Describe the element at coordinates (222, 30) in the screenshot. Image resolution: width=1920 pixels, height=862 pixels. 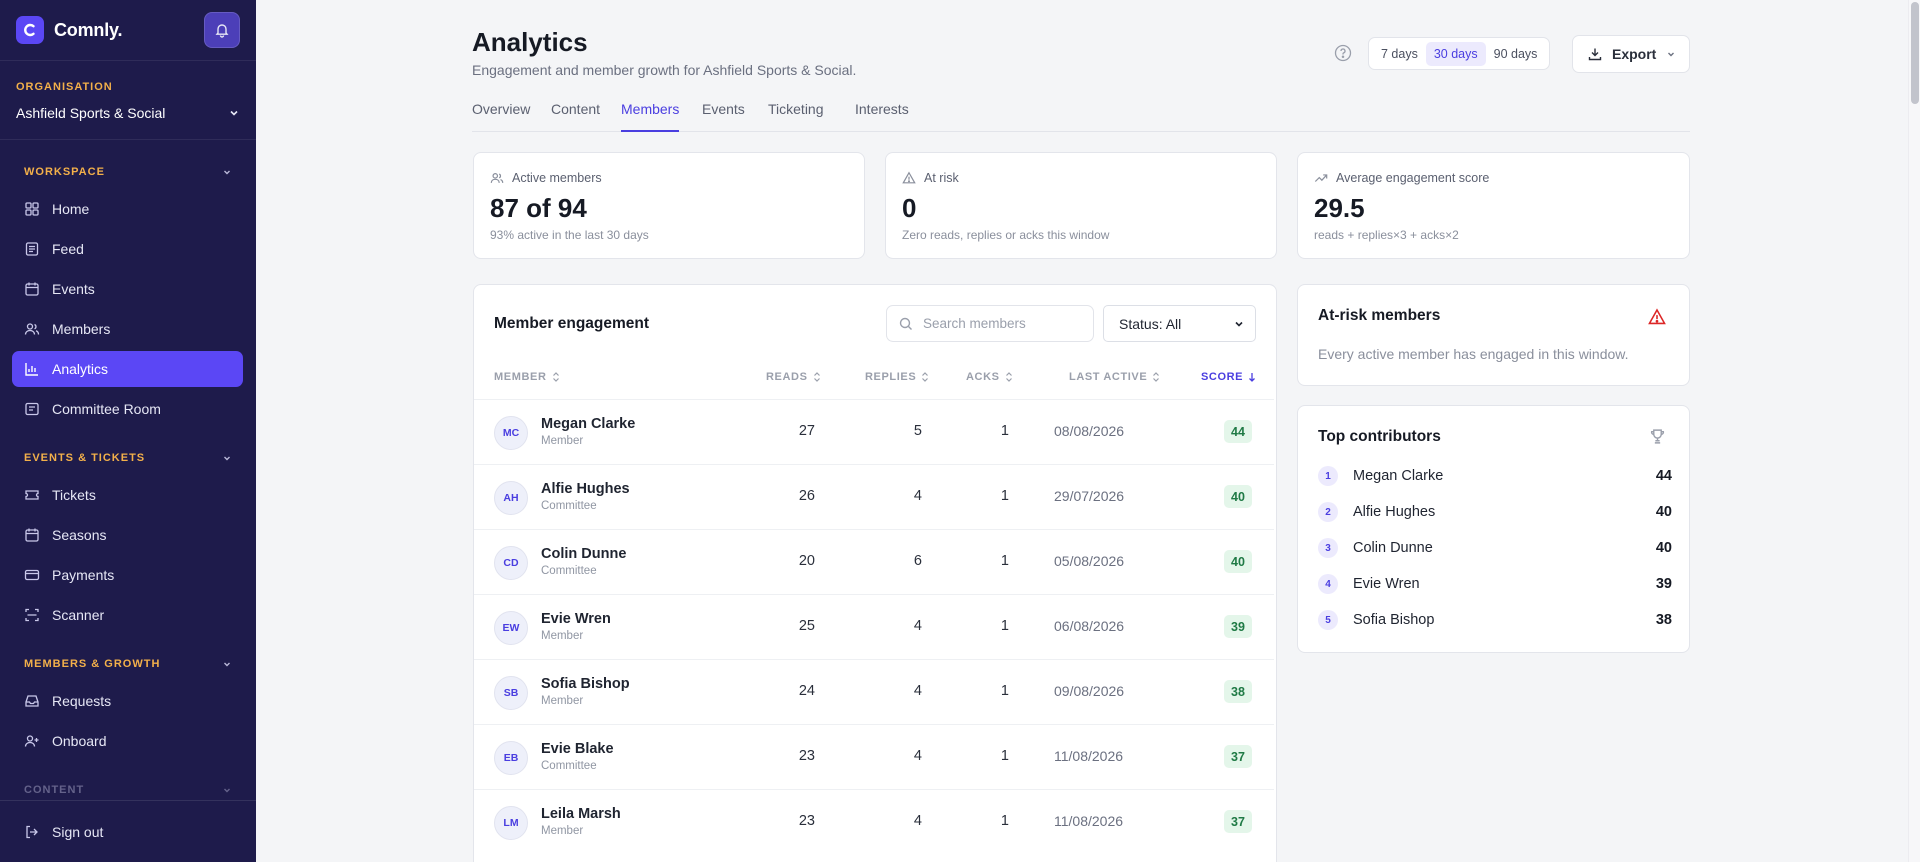
I see `notifications-button` at that location.